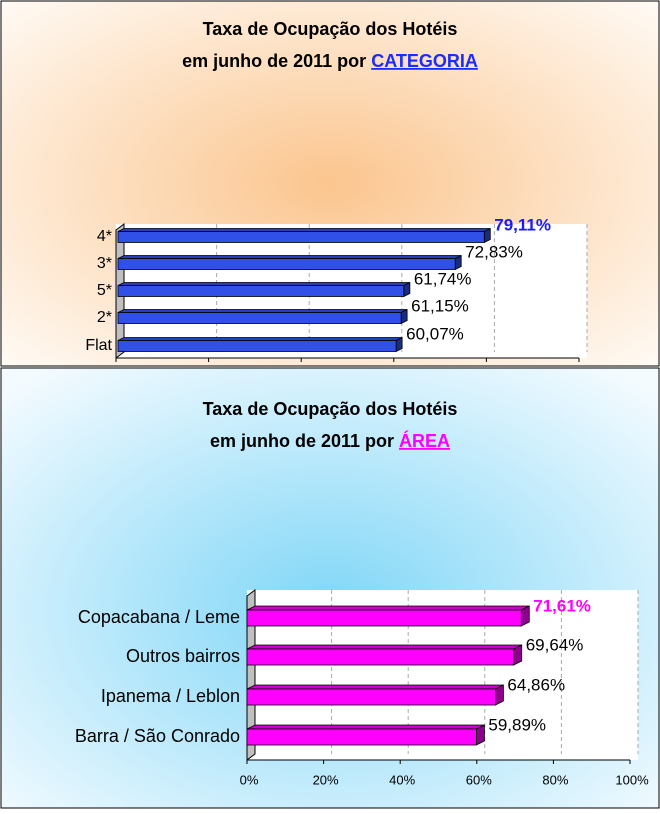 The height and width of the screenshot is (814, 660). I want to click on subtitle-link: CATEGORIA, so click(424, 61).